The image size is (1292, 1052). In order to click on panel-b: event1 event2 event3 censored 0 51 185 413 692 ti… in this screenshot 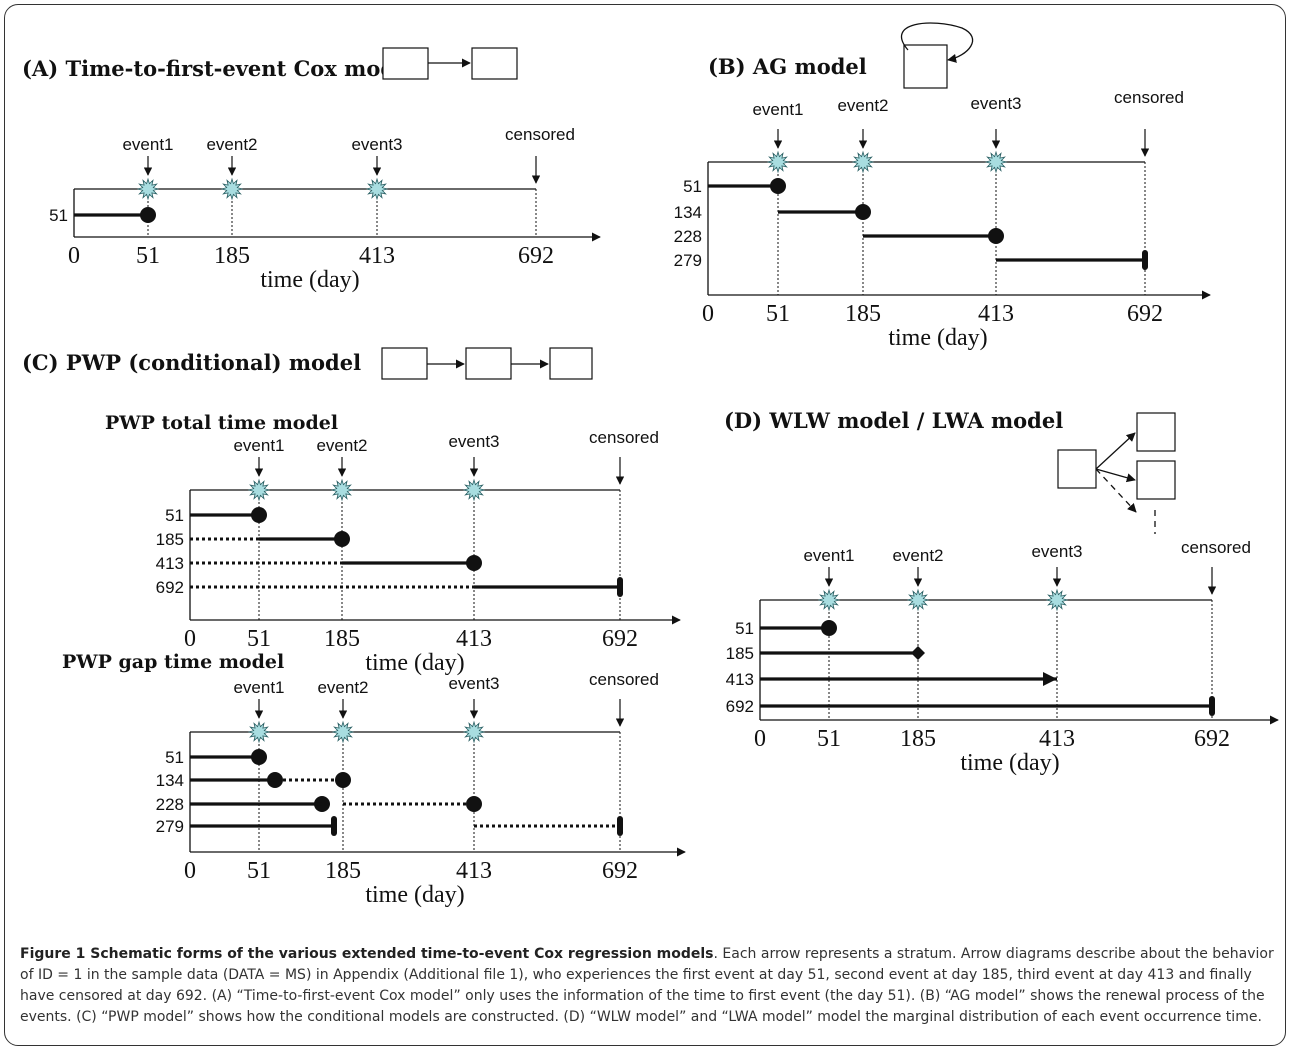, I will do `click(942, 219)`.